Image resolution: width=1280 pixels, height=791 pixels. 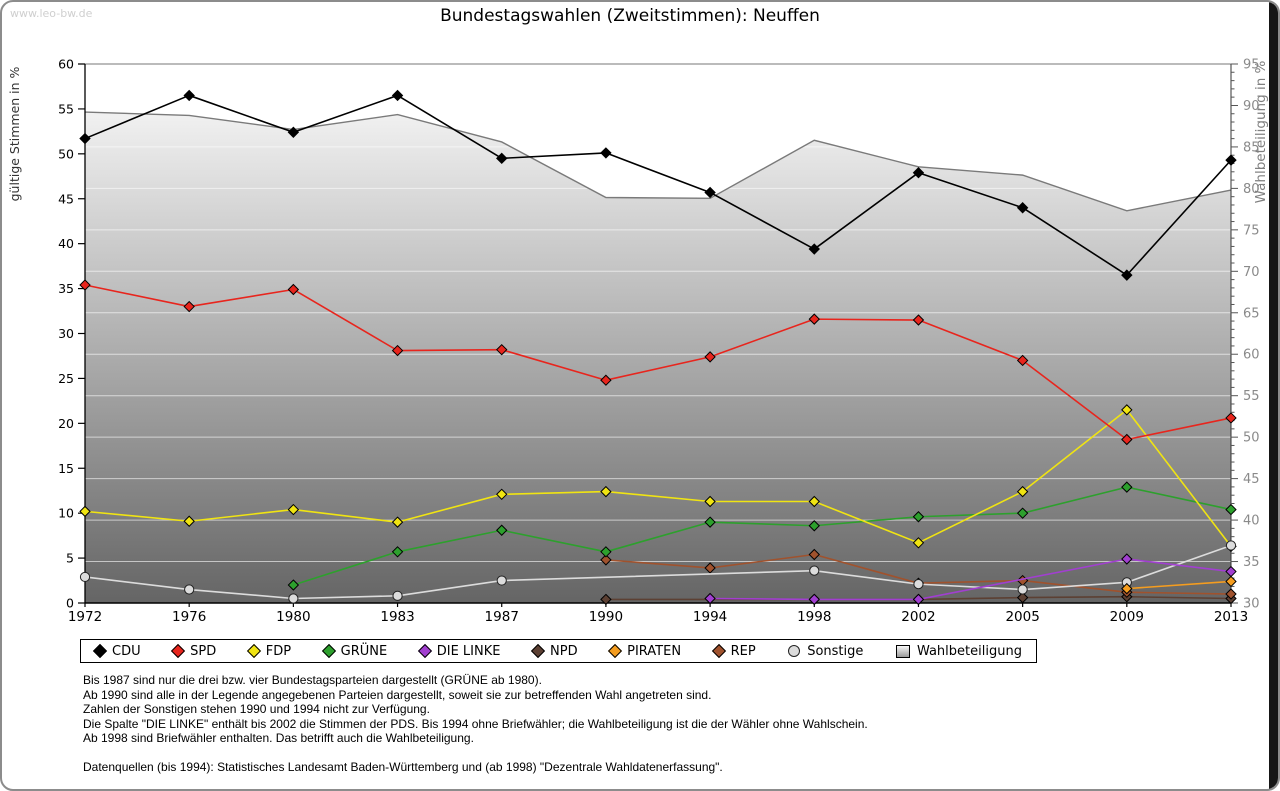 I want to click on legend-label: PIRATEN, so click(x=654, y=651).